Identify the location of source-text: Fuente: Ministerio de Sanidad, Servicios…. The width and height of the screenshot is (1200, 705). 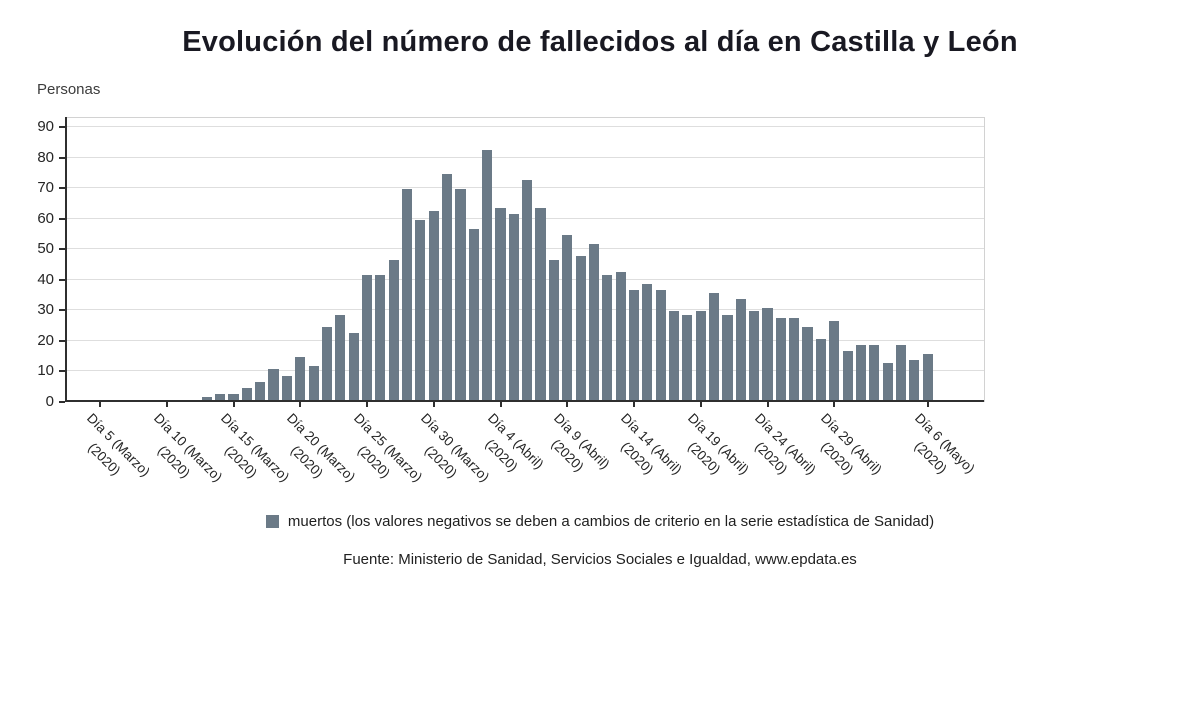
(600, 559).